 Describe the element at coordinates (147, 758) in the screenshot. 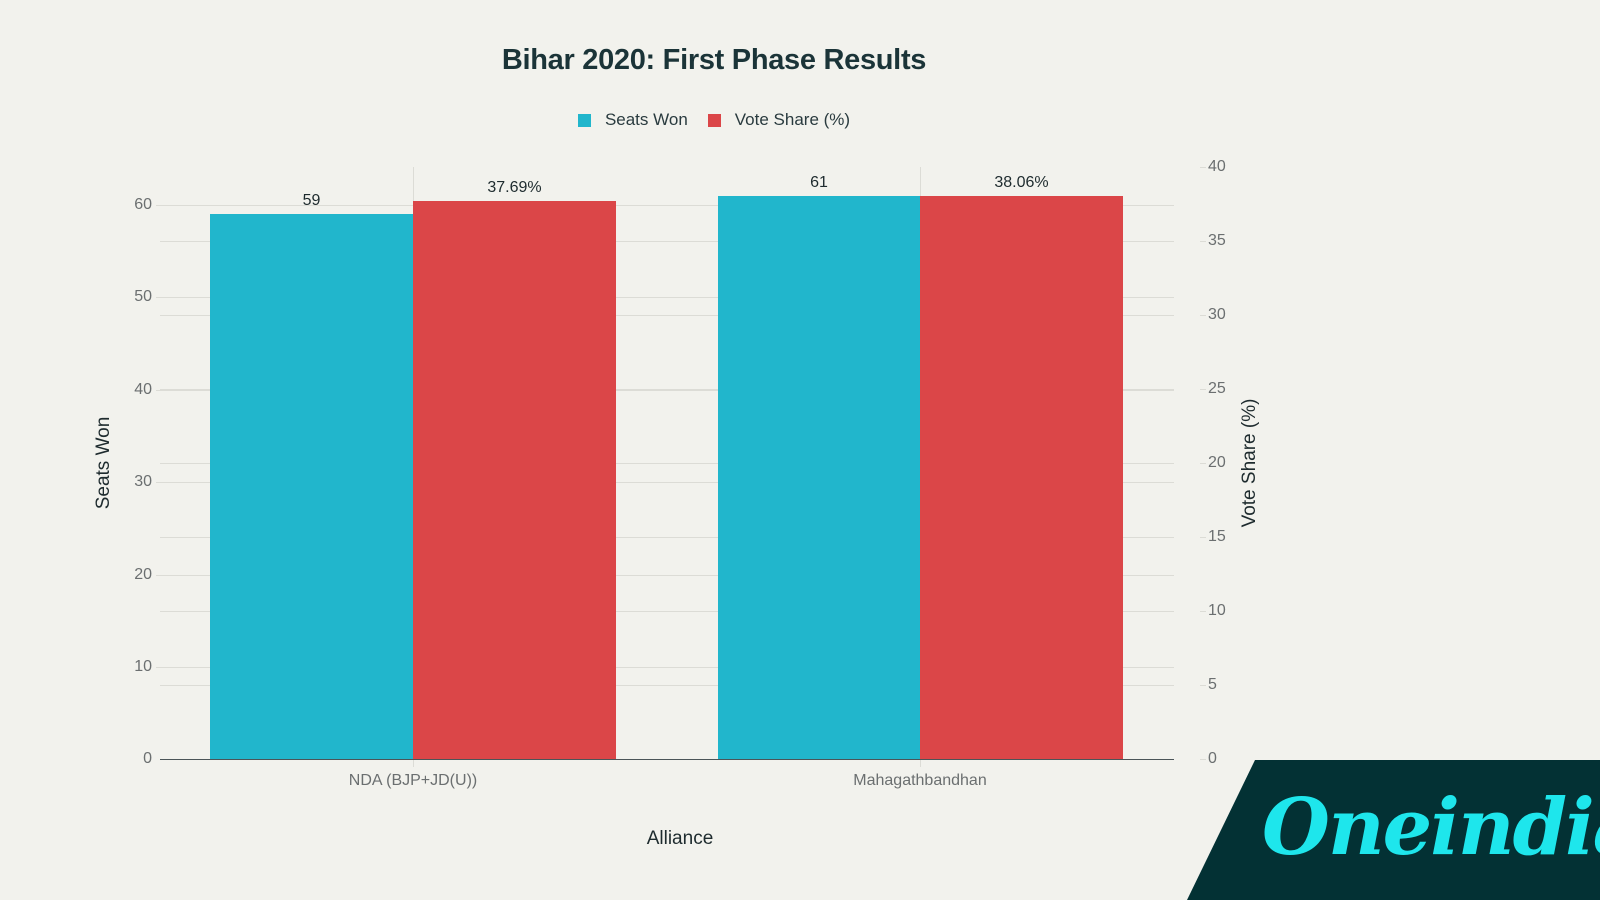

I see `y-left-tick: 0` at that location.